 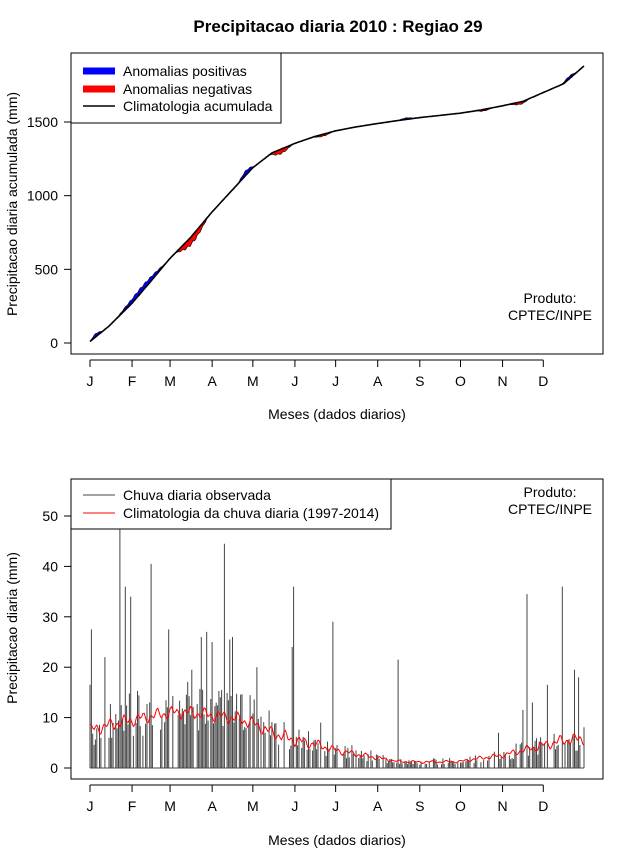 I want to click on bottom-legend-box, so click(x=231, y=504).